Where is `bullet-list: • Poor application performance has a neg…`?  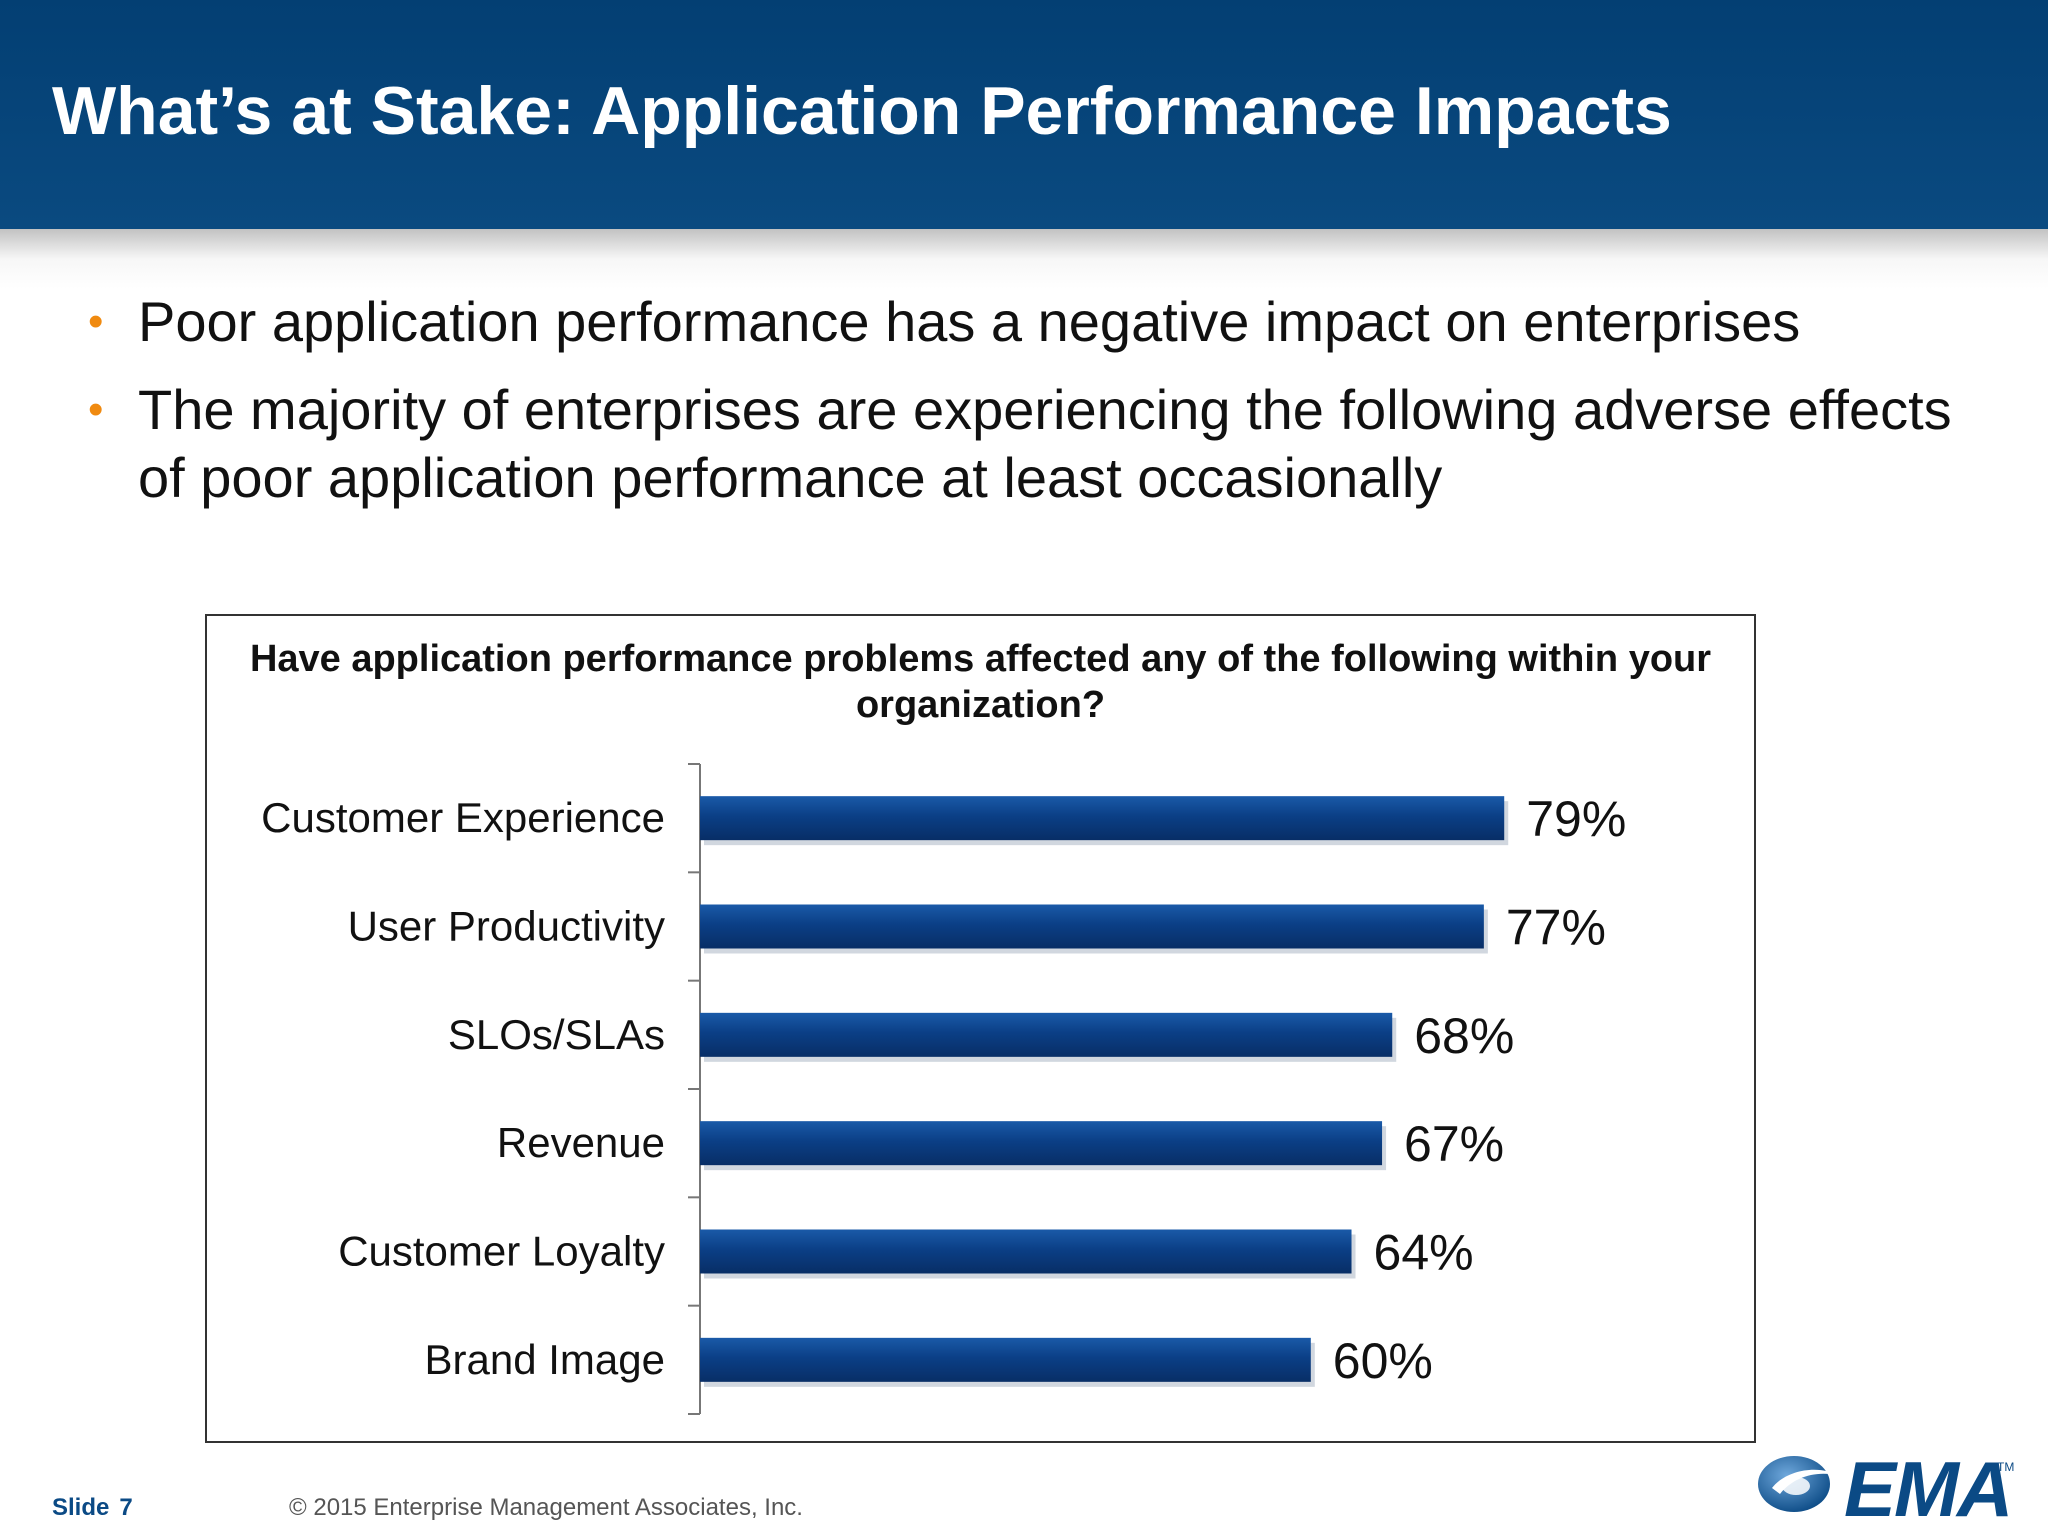 bullet-list: • Poor application performance has a neg… is located at coordinates (1032, 410).